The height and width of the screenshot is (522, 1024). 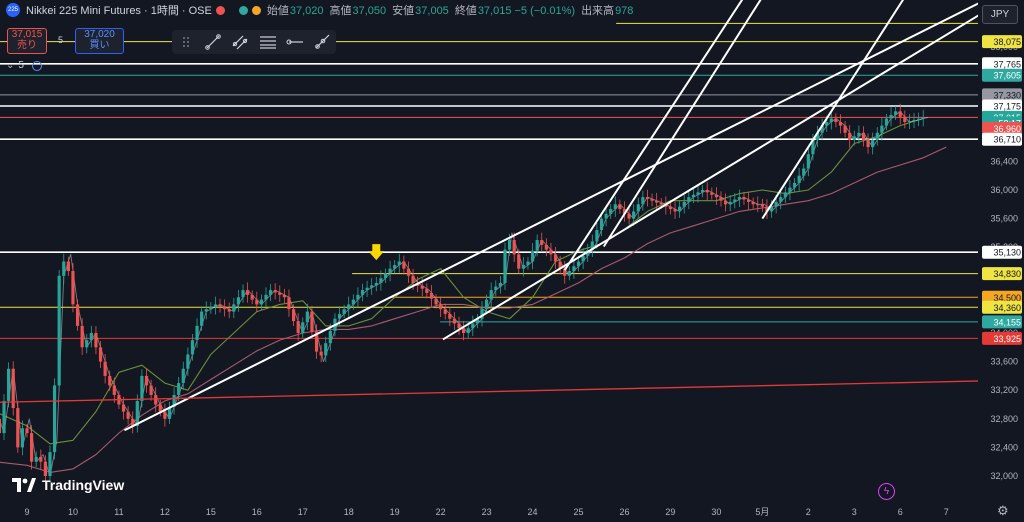 What do you see at coordinates (1004, 390) in the screenshot?
I see `y-tick-label: 33,200` at bounding box center [1004, 390].